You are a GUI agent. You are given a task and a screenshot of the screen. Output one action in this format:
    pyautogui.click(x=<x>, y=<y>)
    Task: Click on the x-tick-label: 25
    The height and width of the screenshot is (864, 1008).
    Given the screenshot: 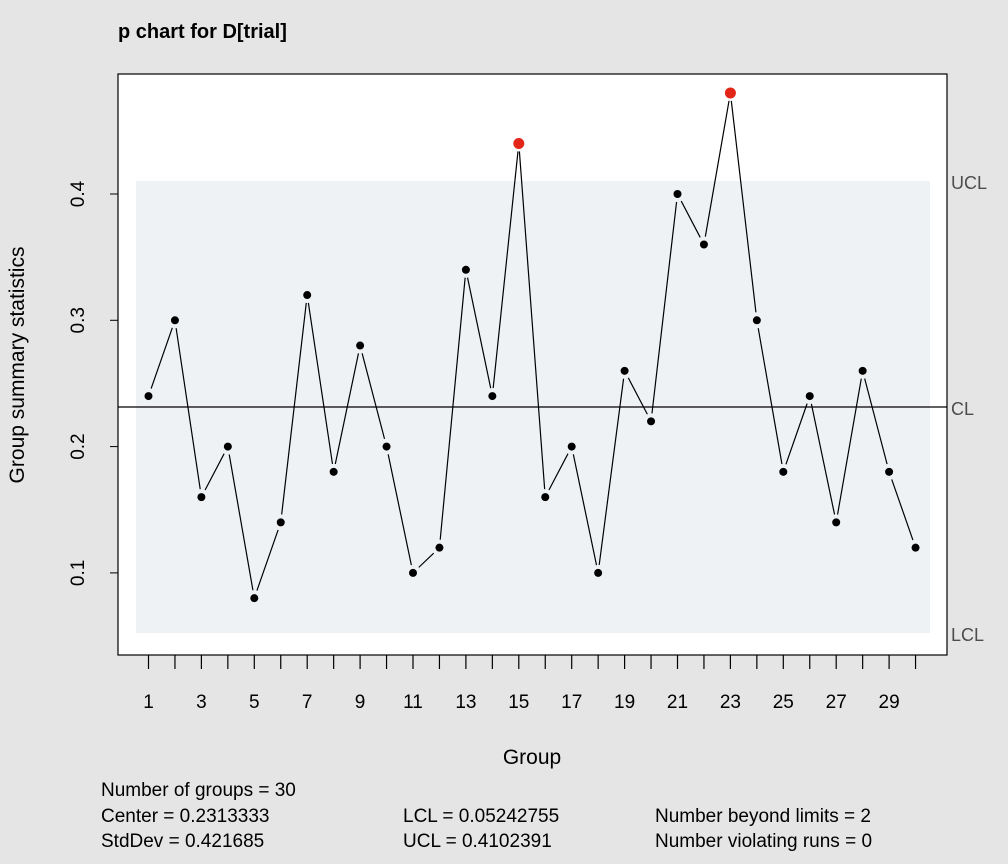 What is the action you would take?
    pyautogui.click(x=783, y=702)
    